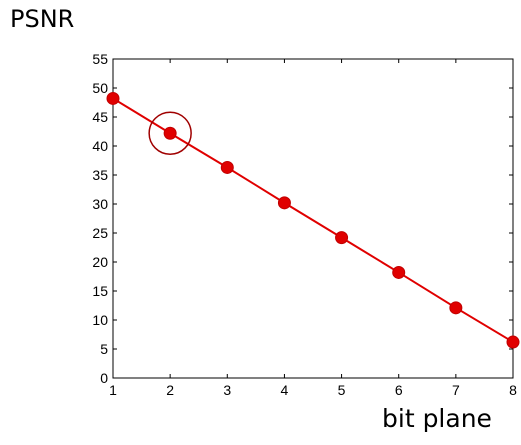 This screenshot has width=521, height=445. I want to click on y-tick-label: 35, so click(100, 175).